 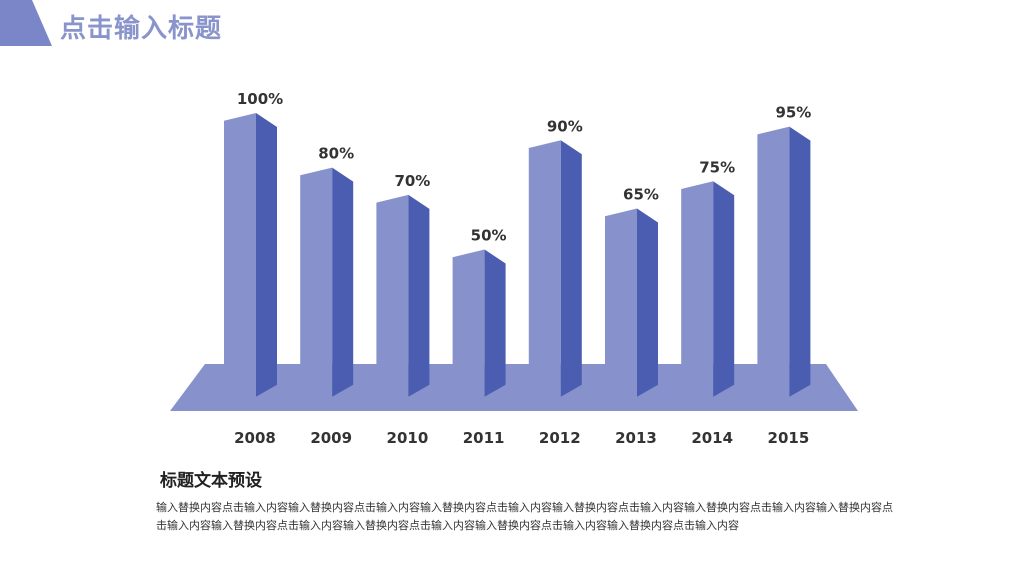 What do you see at coordinates (336, 154) in the screenshot?
I see `bar-value-label: 80%` at bounding box center [336, 154].